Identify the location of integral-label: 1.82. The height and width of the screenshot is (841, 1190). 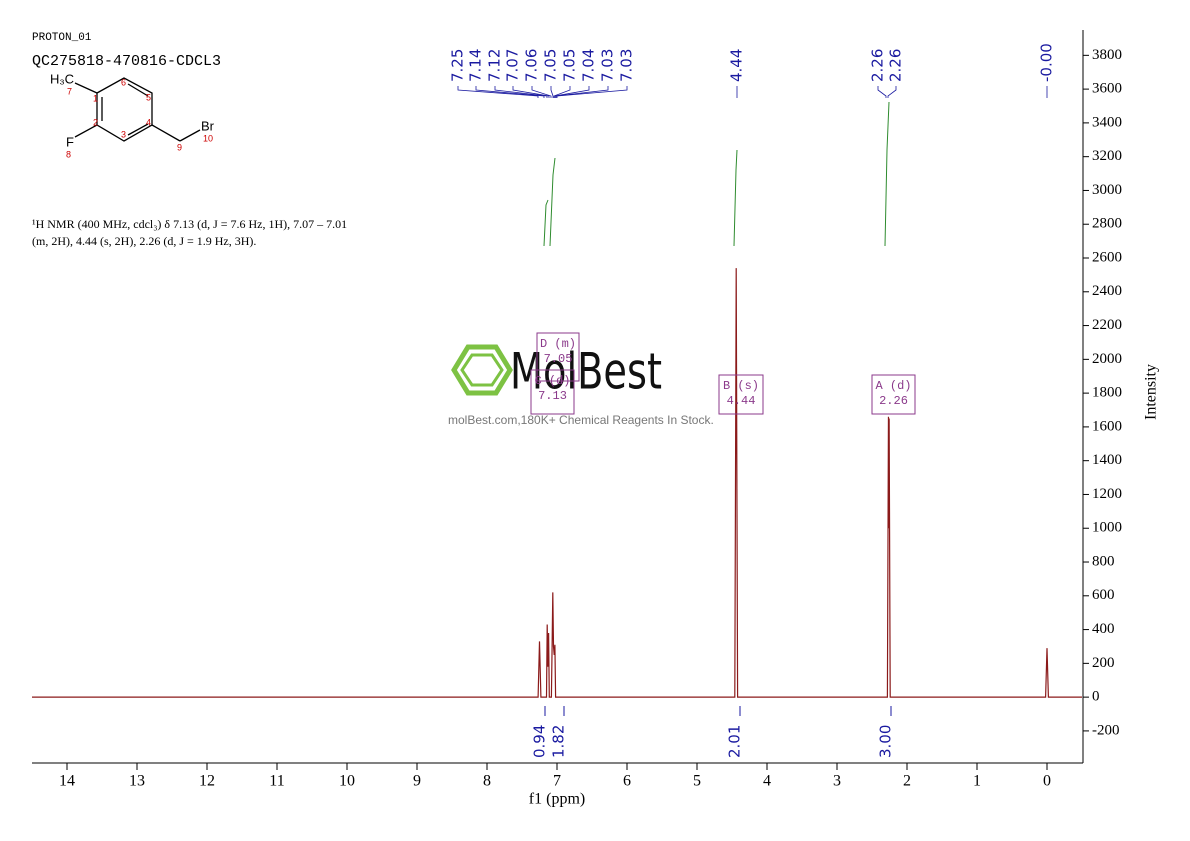
(559, 741).